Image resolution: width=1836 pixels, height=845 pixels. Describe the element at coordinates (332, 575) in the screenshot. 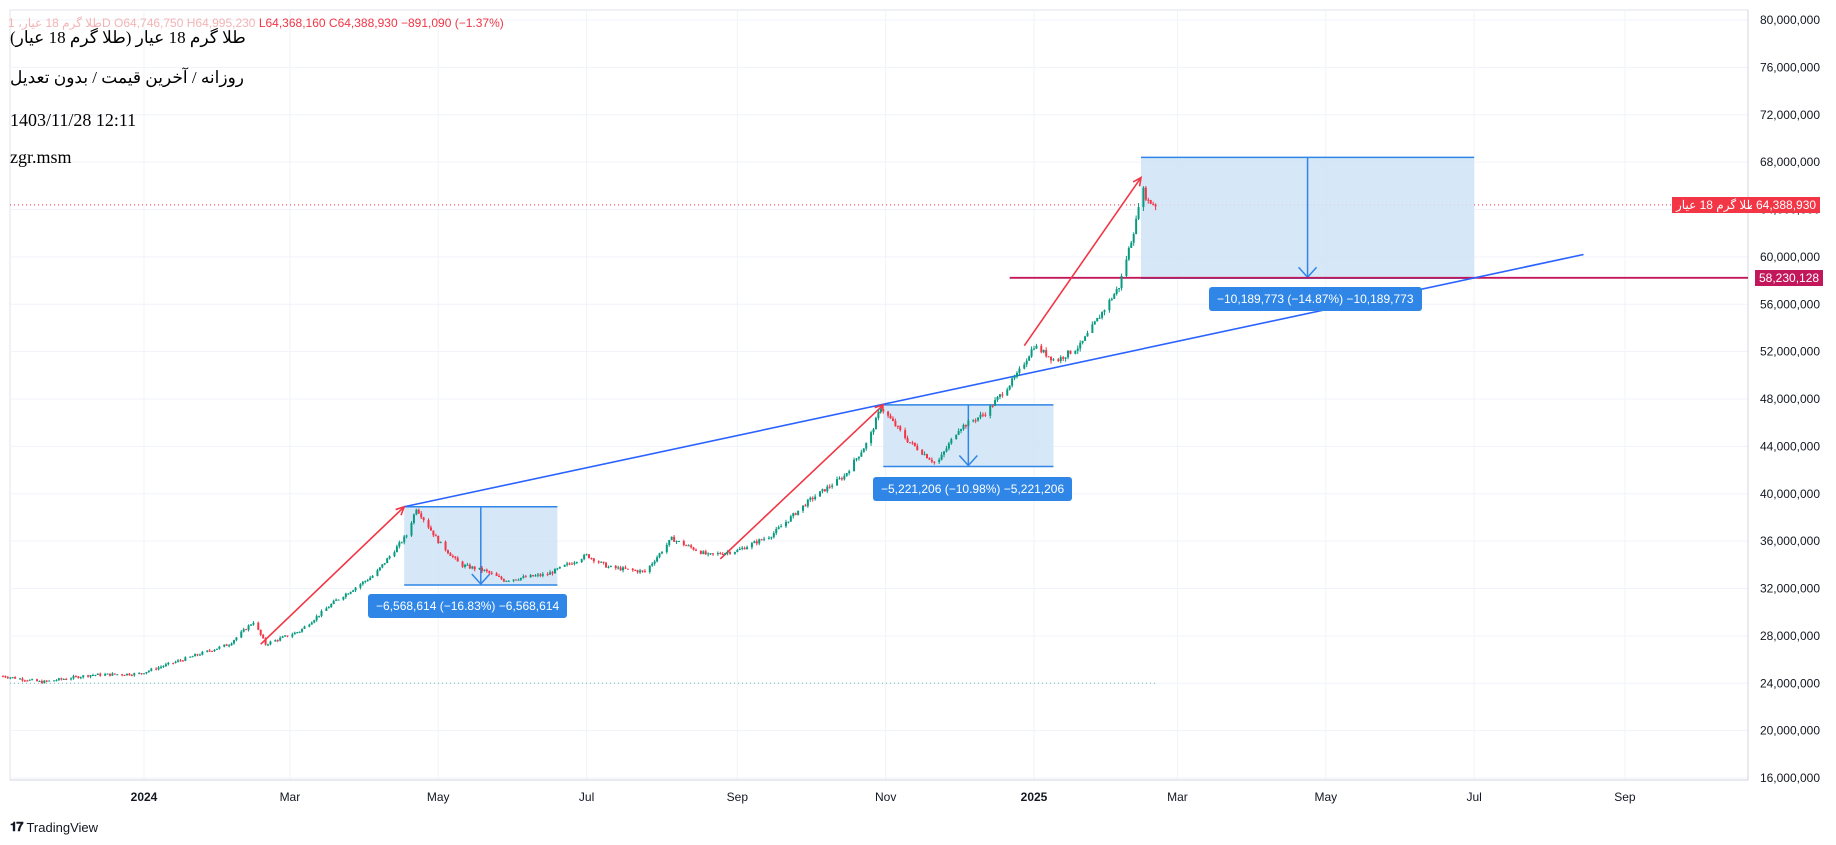

I see `red-trendline` at that location.